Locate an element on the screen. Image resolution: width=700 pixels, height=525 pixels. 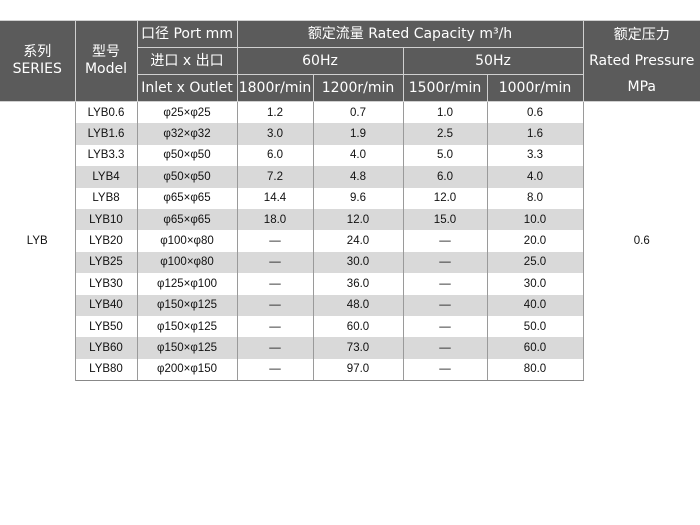
c1800-cell: 1.2 is located at coordinates (275, 112).